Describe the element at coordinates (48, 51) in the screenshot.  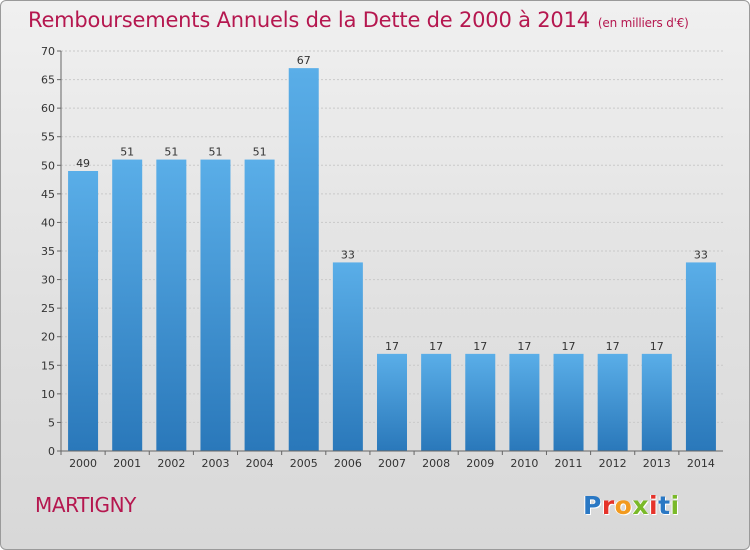
I see `y-tick-label: 70` at that location.